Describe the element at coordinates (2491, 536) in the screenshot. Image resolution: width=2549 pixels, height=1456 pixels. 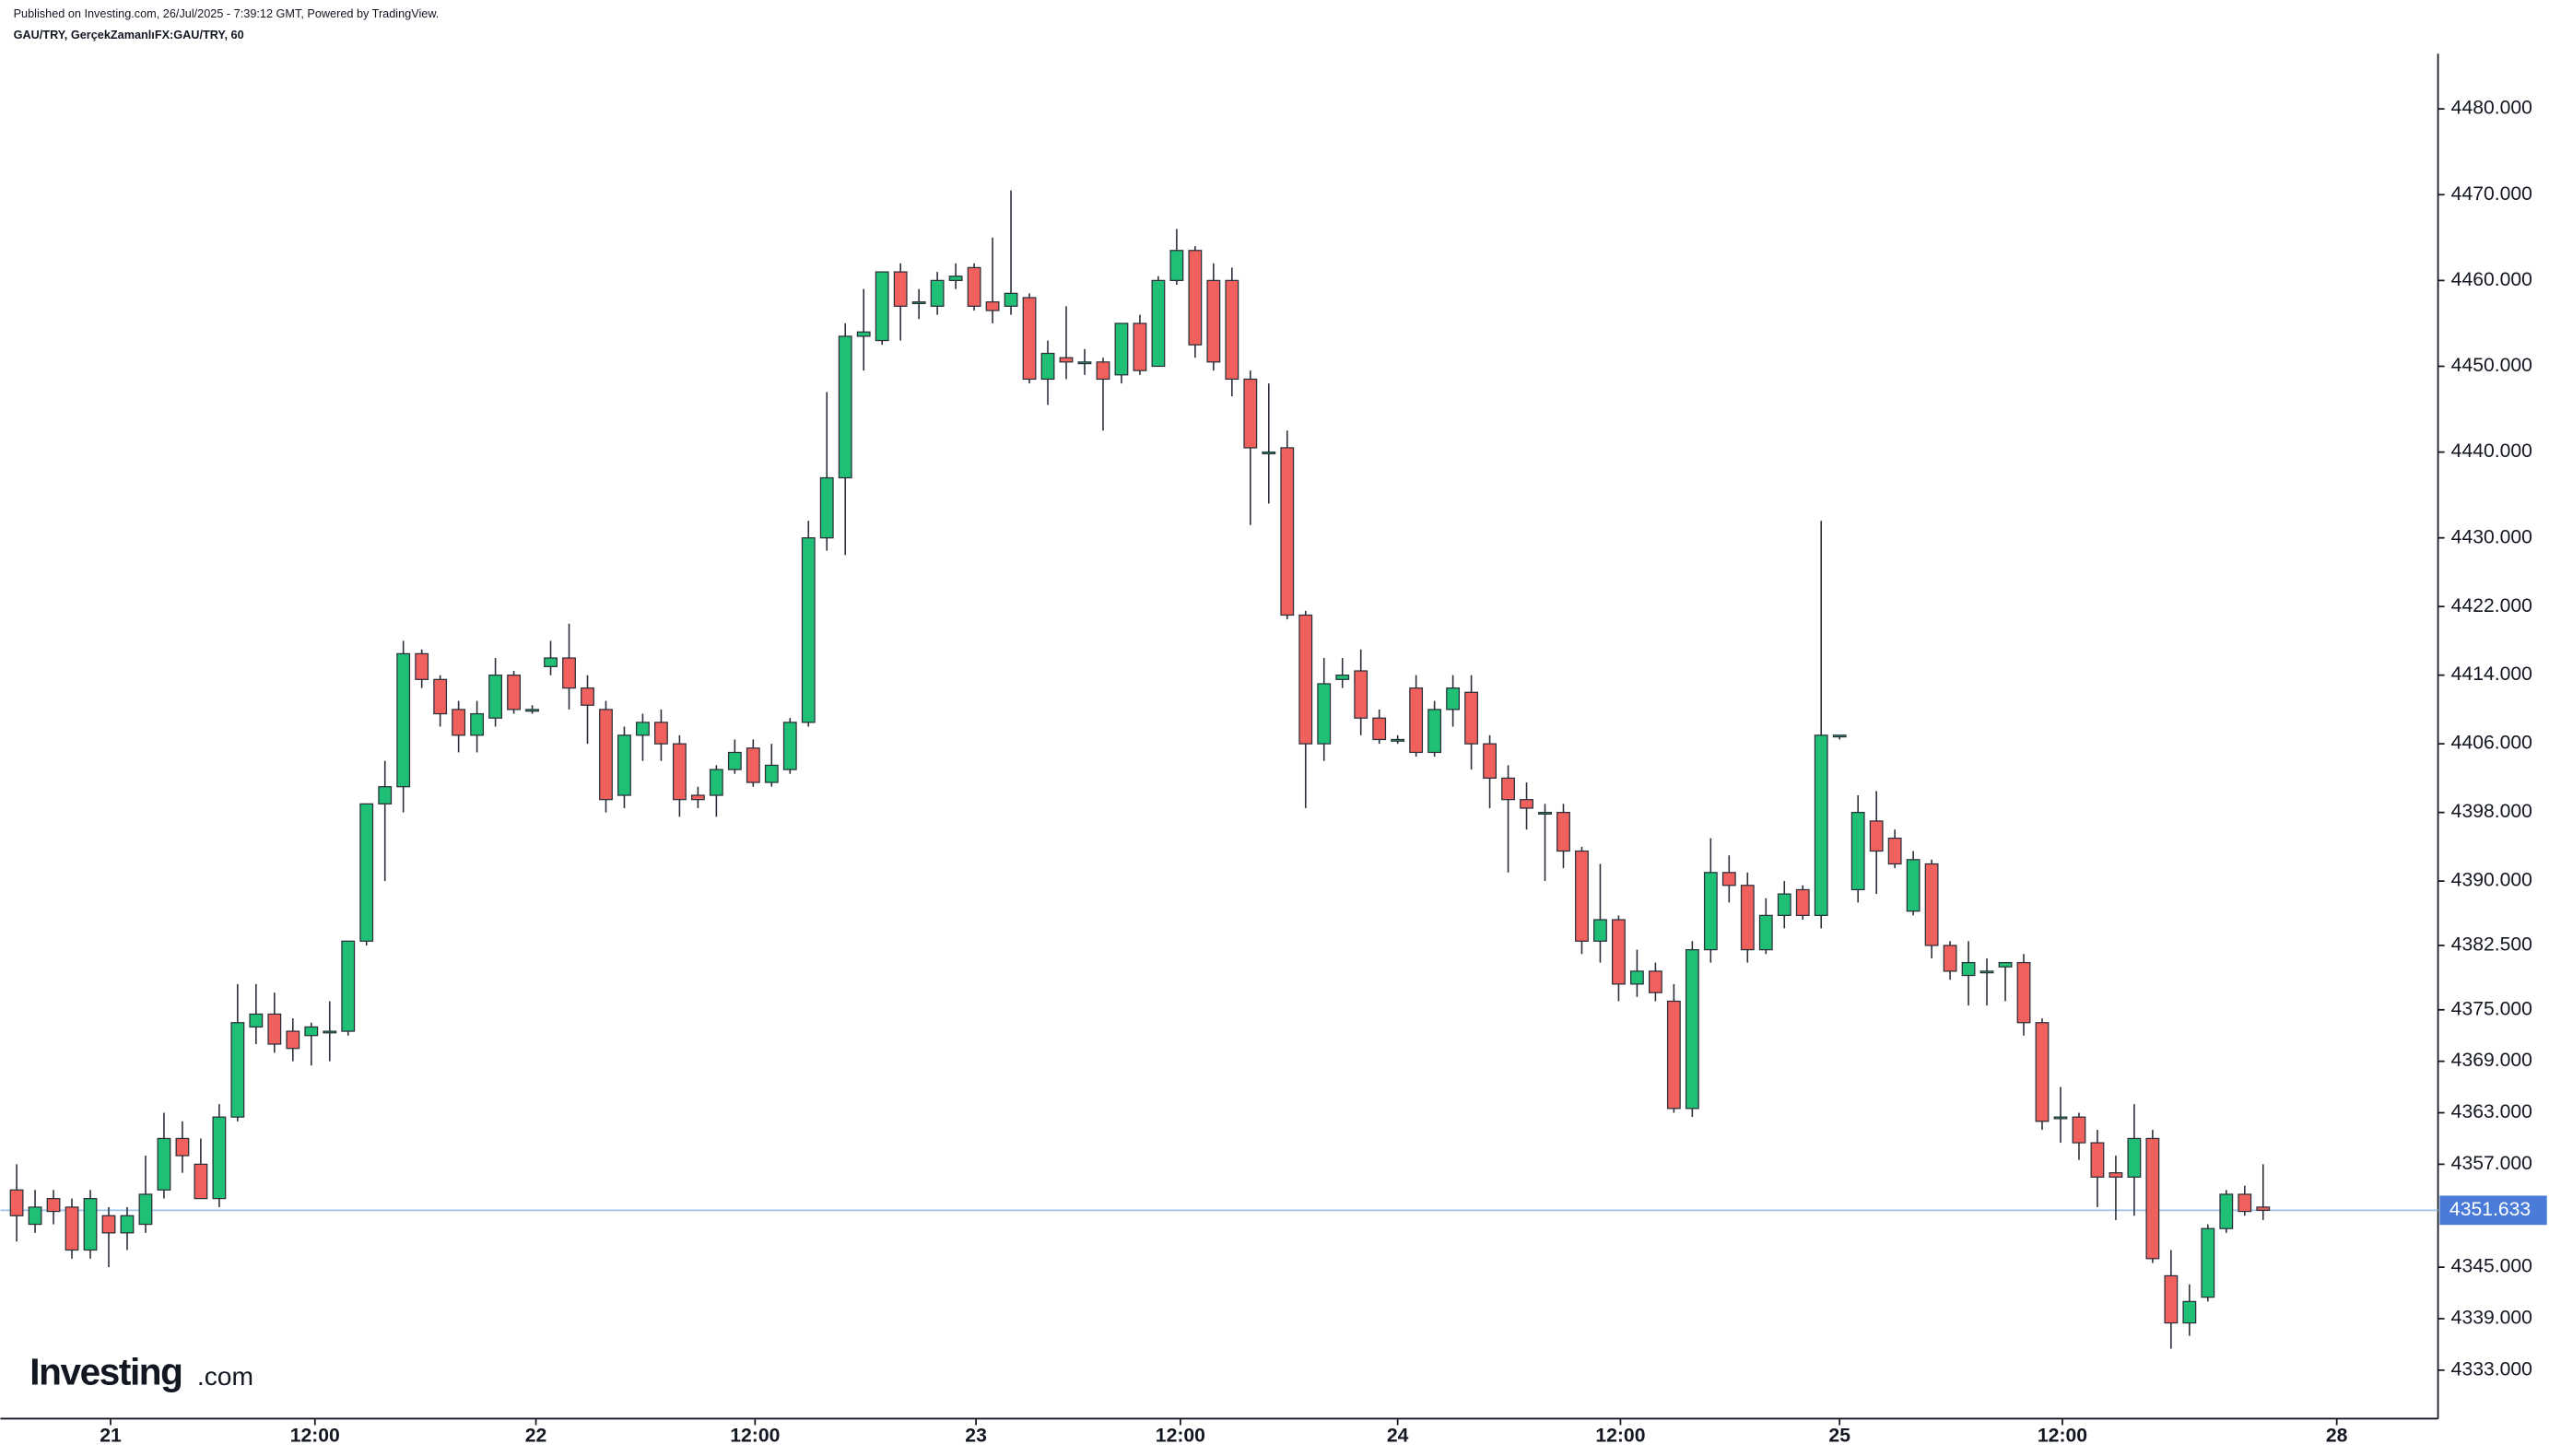
I see `y-tick-label: 4430.000` at that location.